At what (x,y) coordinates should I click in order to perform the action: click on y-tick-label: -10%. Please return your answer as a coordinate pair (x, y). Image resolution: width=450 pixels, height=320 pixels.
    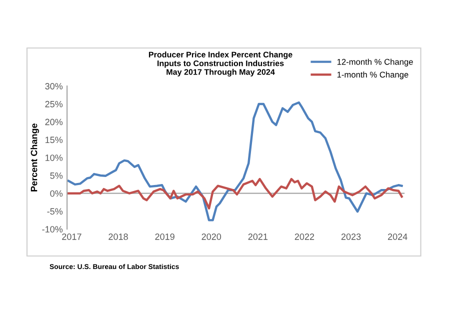
    Looking at the image, I should click on (52, 229).